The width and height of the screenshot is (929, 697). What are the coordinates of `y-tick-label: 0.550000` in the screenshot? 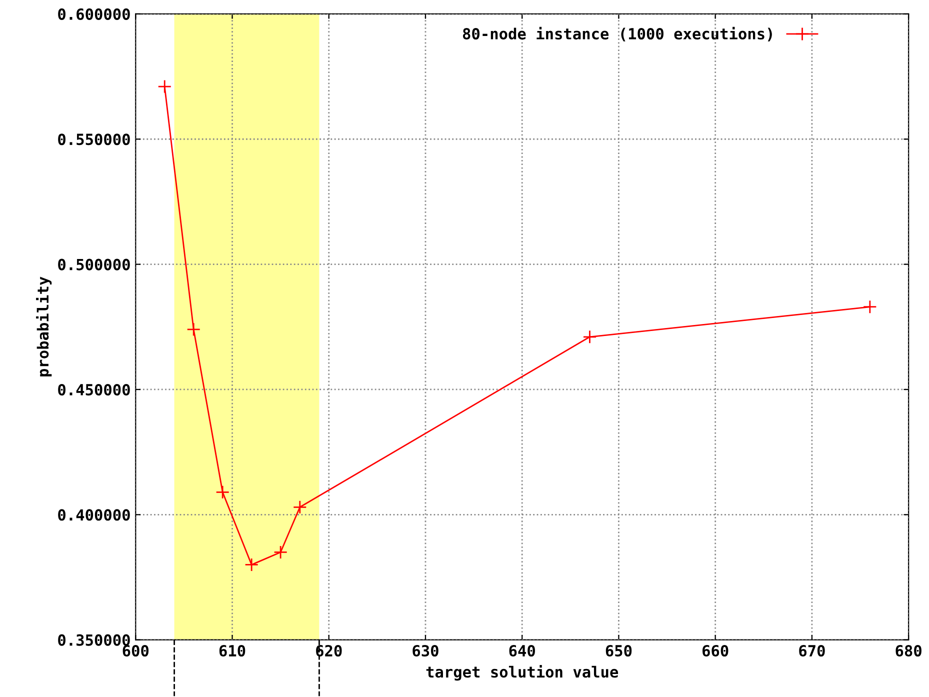 It's located at (94, 140).